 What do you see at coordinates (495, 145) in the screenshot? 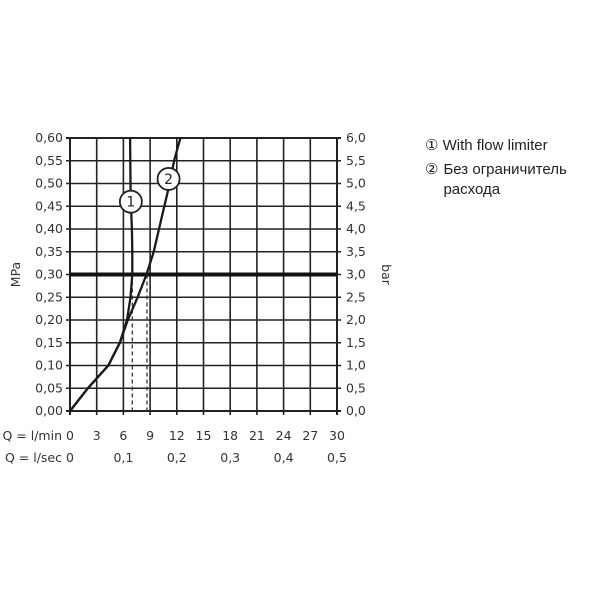
I see `legend-label-1: With flow limiter` at bounding box center [495, 145].